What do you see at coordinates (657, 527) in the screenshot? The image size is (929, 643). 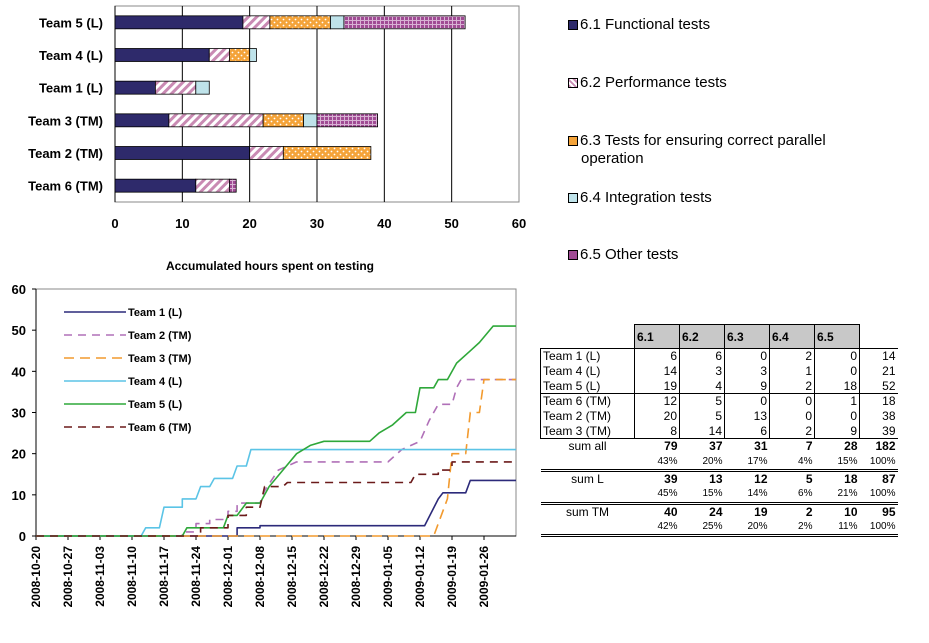 I see `percent-cell: 42%` at bounding box center [657, 527].